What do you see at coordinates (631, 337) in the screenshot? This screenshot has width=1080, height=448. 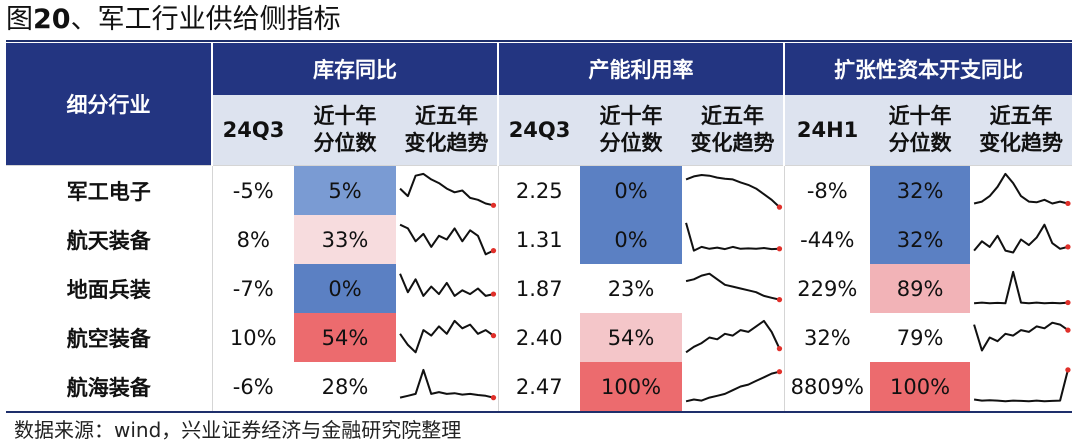 I see `capacity-percentile: 54%` at bounding box center [631, 337].